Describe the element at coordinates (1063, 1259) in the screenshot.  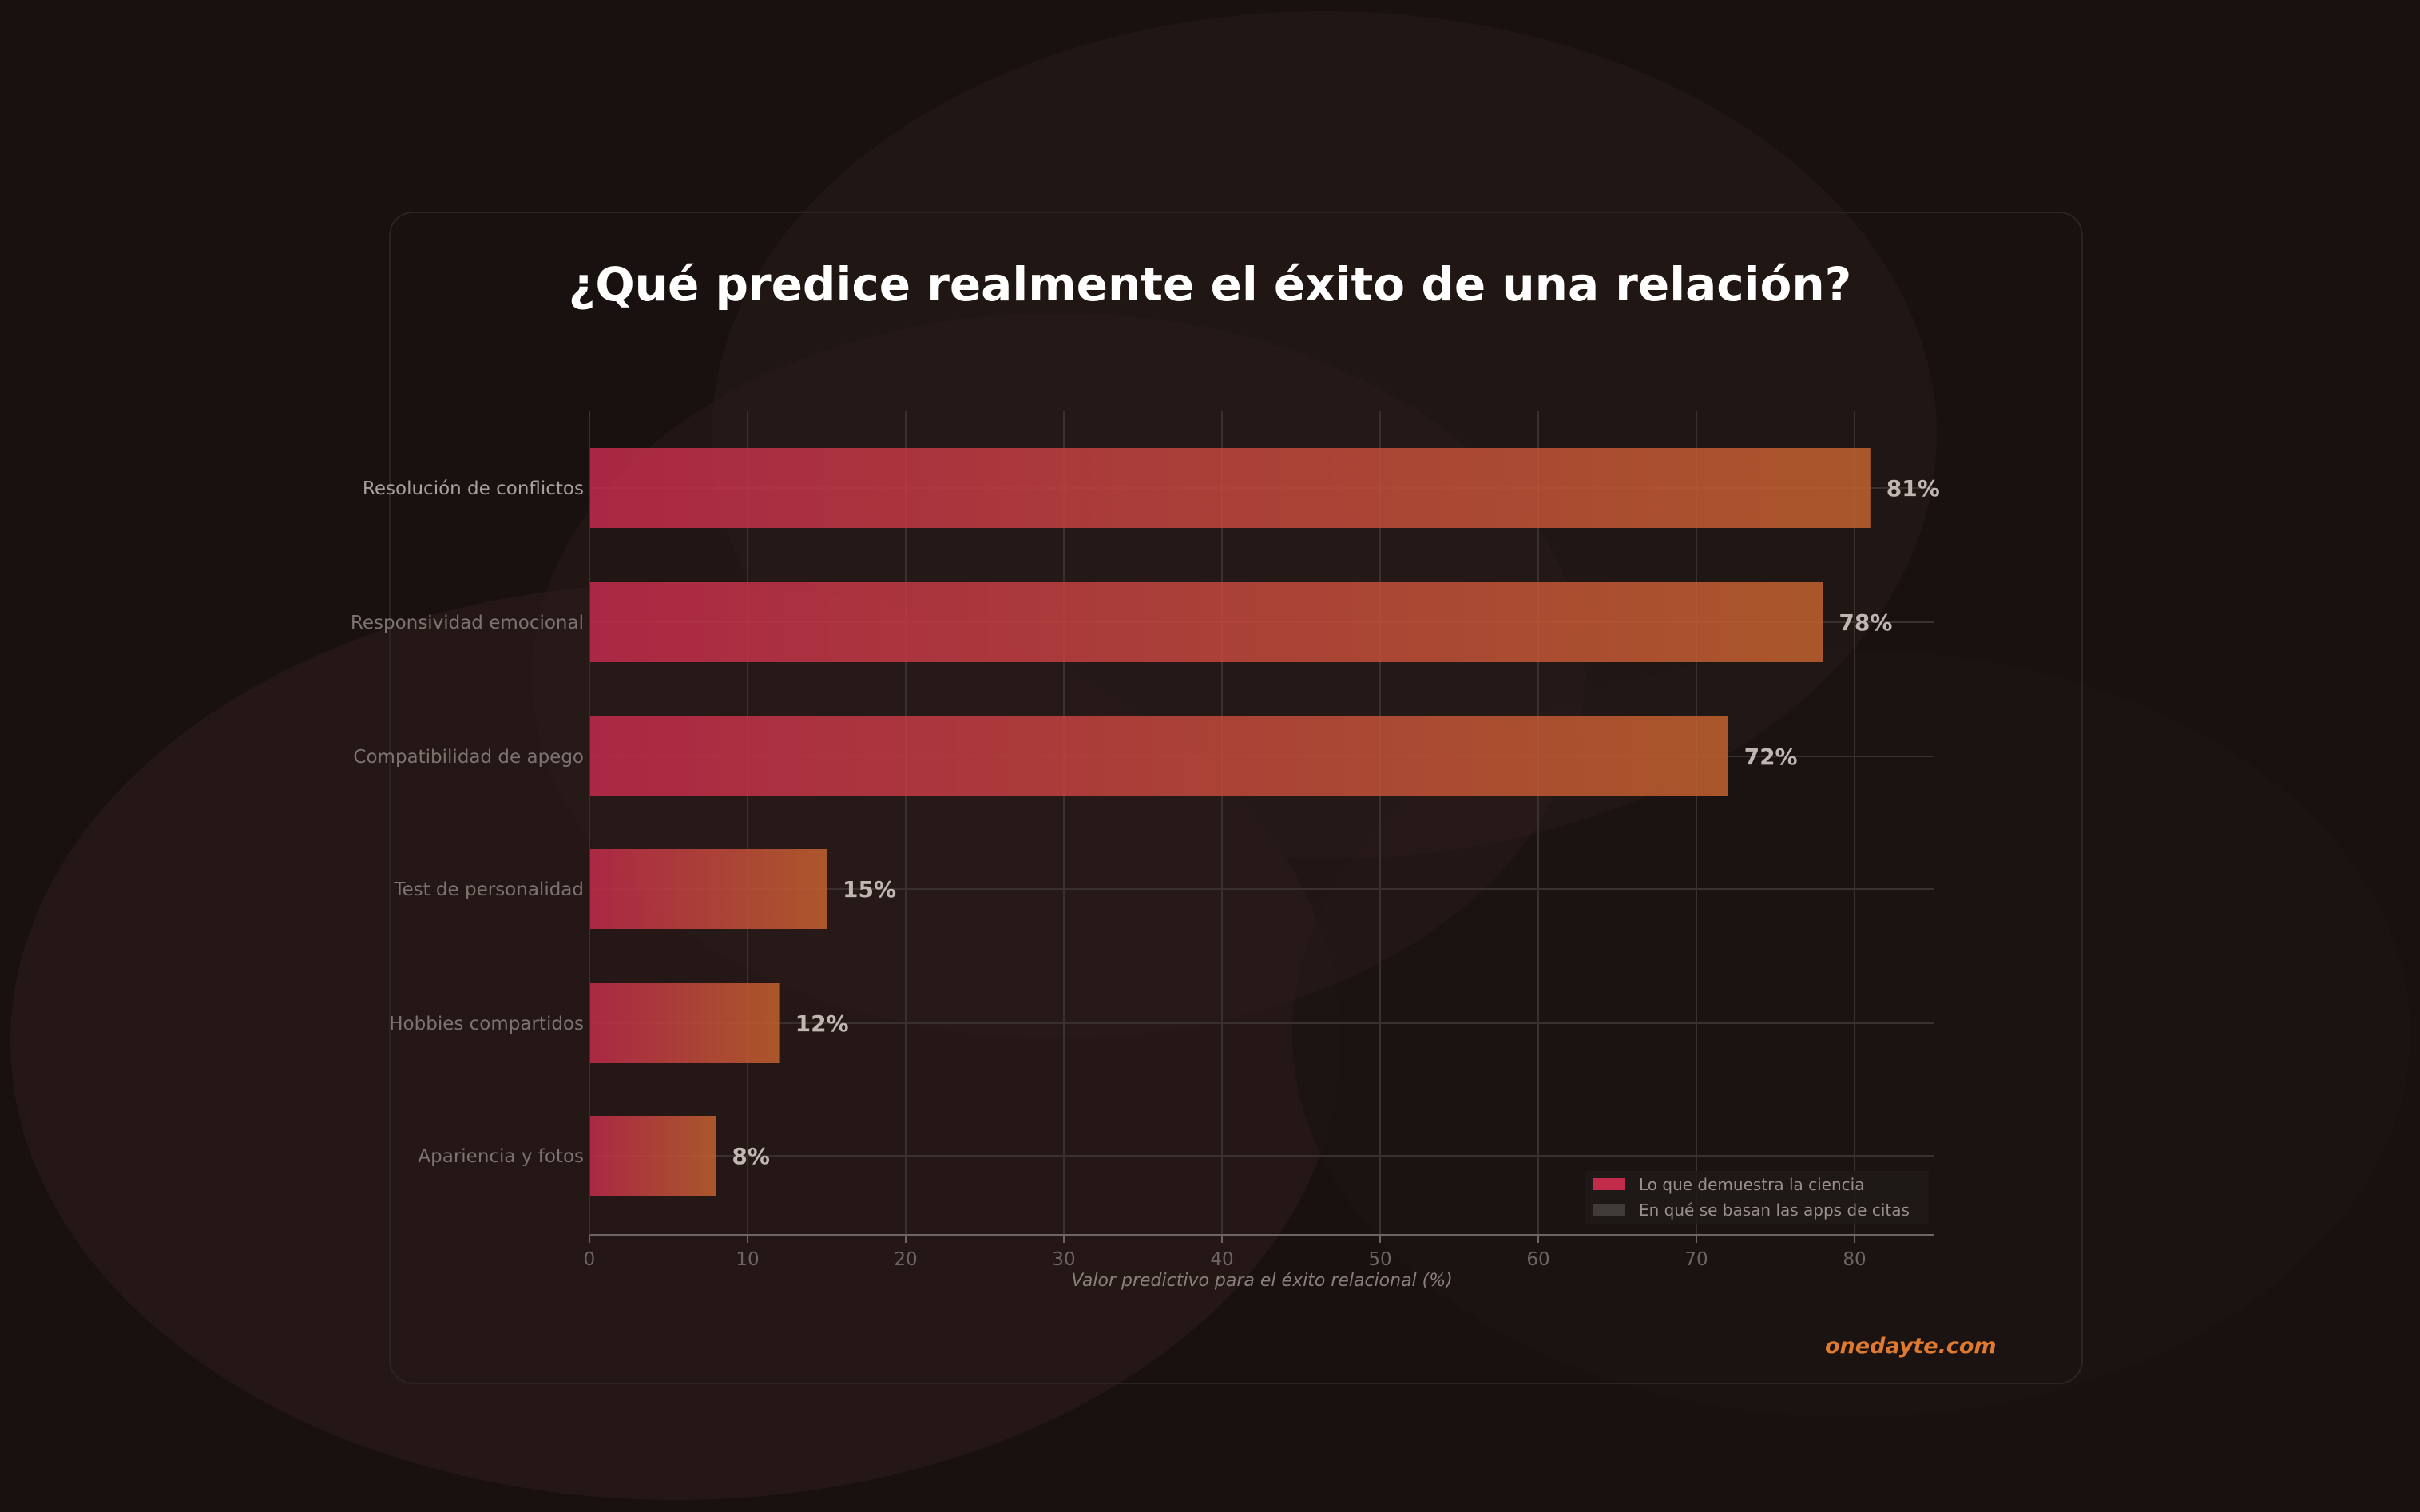
I see `x-tick-label: 30` at that location.